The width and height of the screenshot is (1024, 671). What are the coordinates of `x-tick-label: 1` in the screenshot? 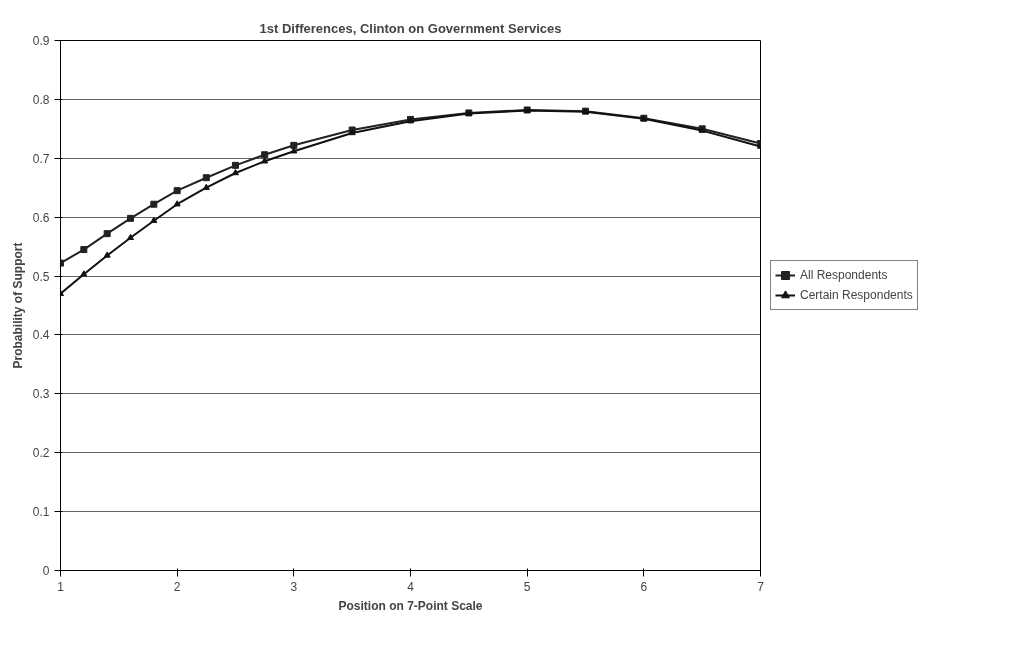 It's located at (61, 586).